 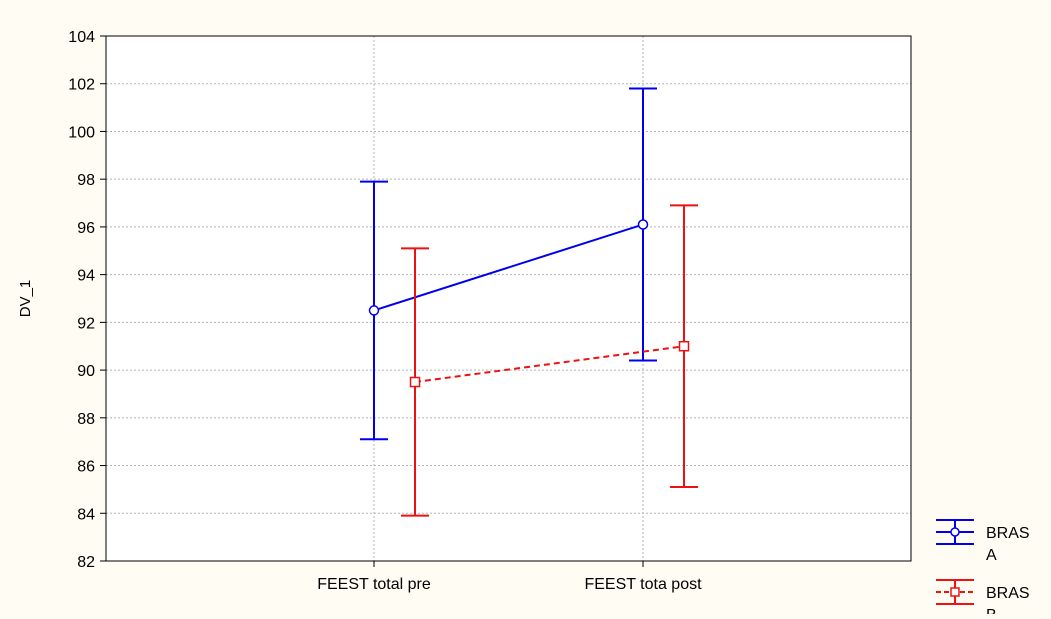 I want to click on y-tick-label: 90, so click(x=86, y=371).